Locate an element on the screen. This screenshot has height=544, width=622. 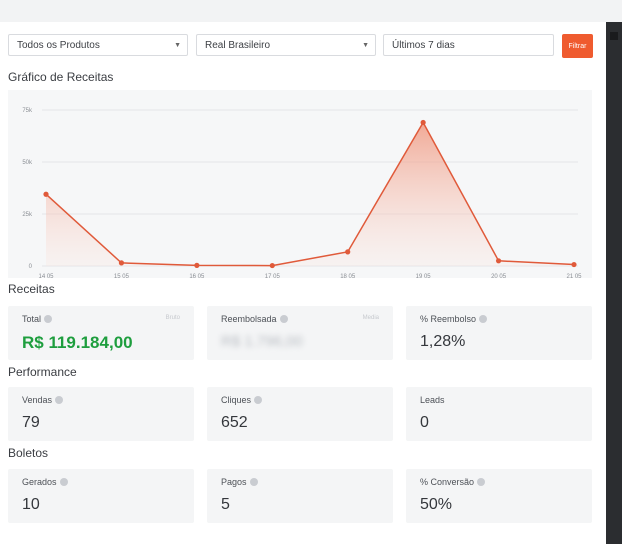
card-total-value: R$ 119.184,00 is located at coordinates (77, 342).